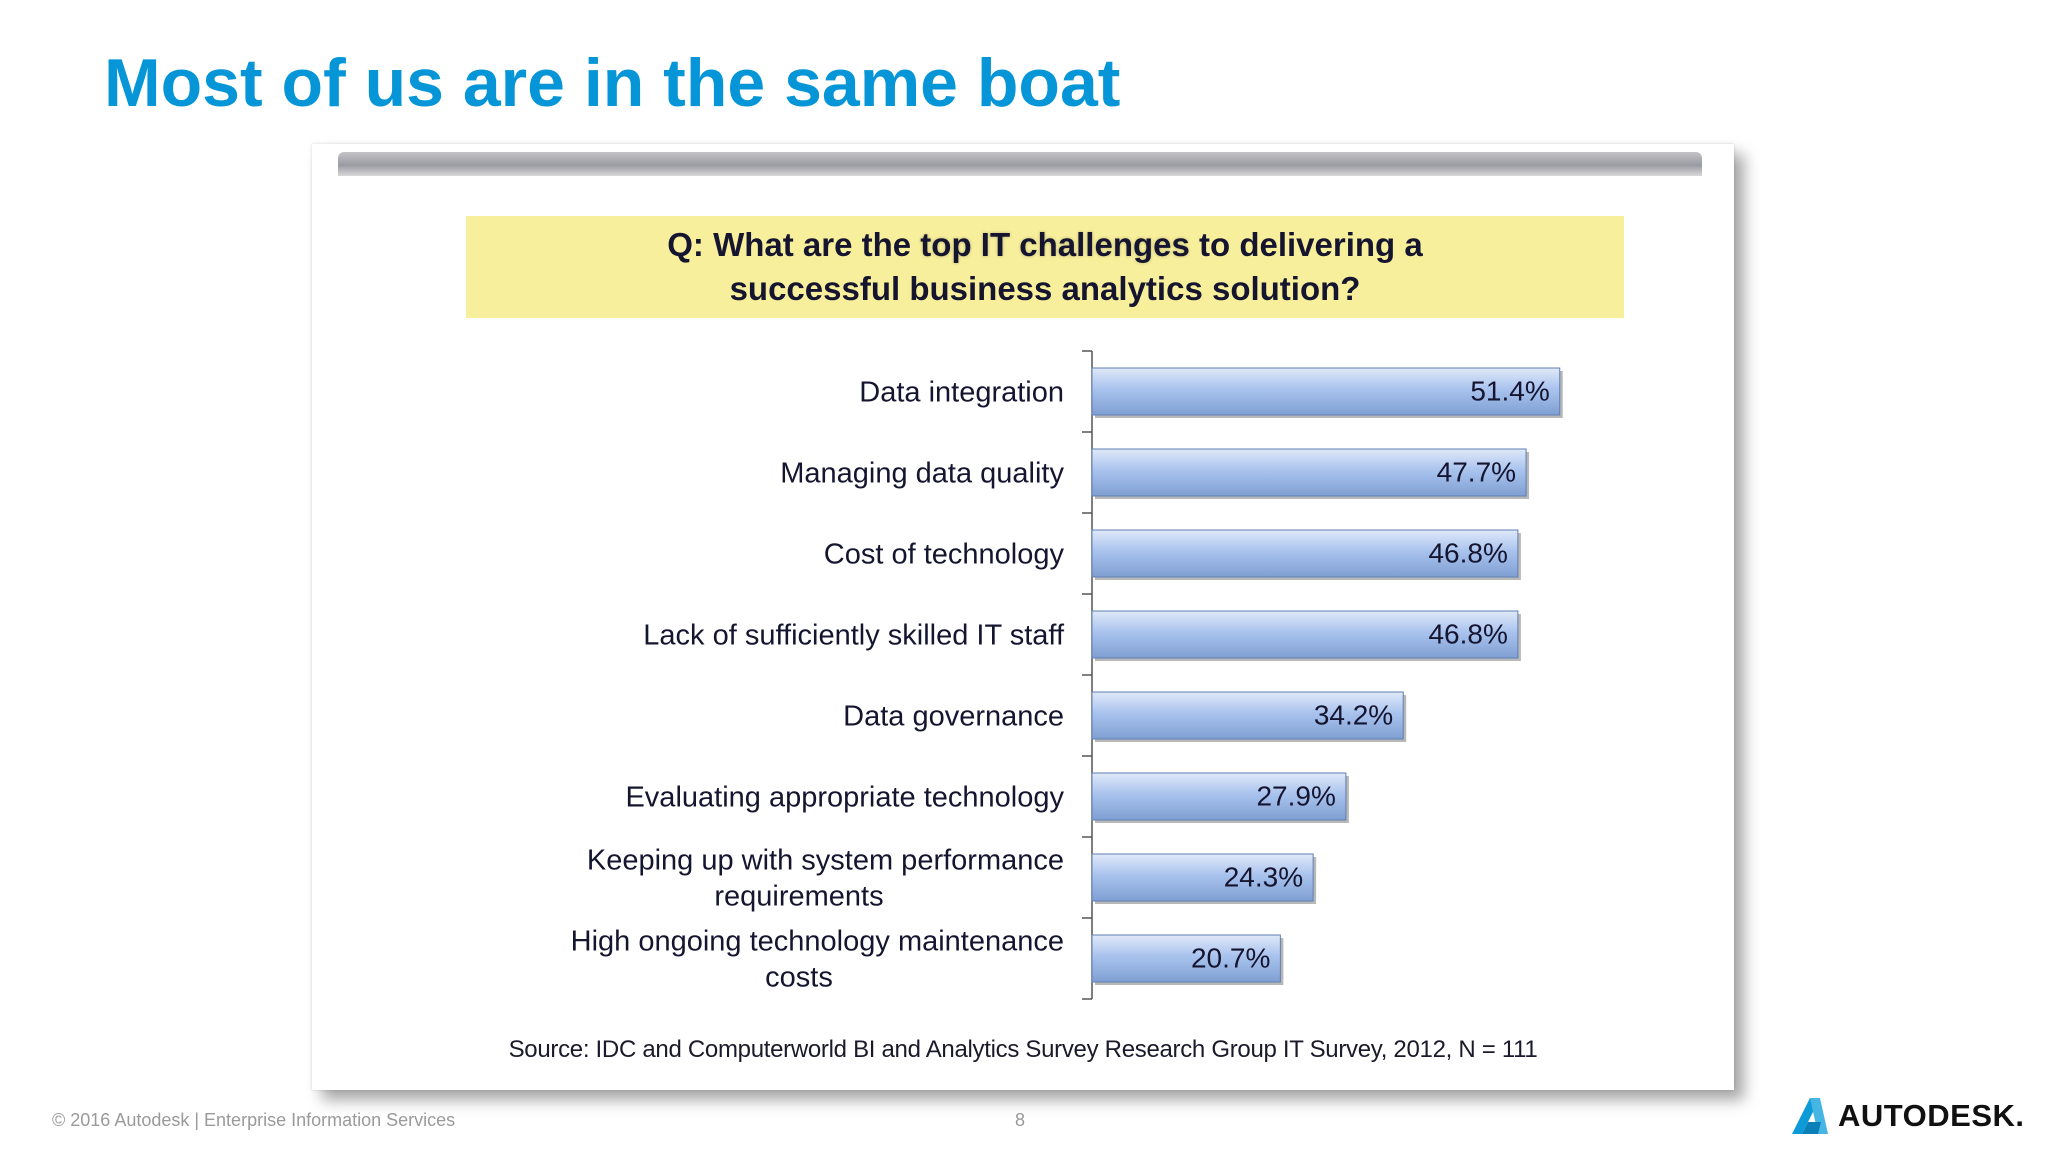 The height and width of the screenshot is (1152, 2048). What do you see at coordinates (794, 244) in the screenshot?
I see `question-prefix: Q: What are the` at bounding box center [794, 244].